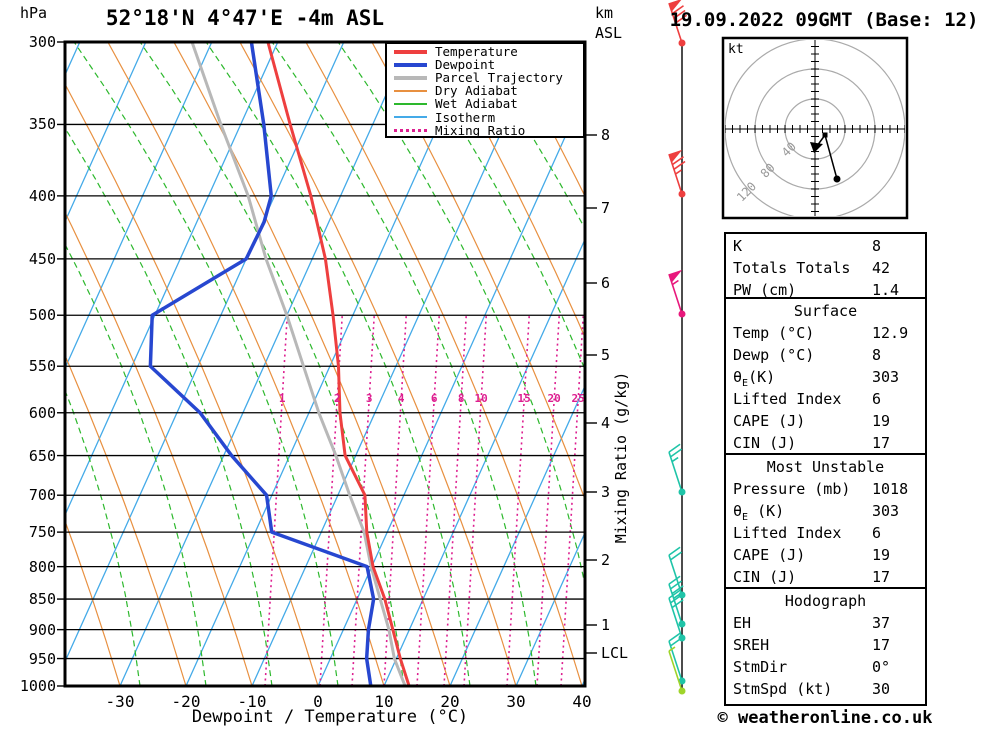  I want to click on legend-label: Isotherm, so click(465, 117).